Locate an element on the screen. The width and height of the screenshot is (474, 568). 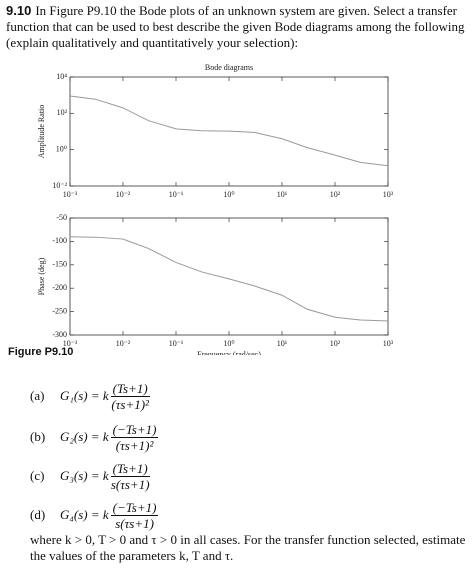
chart-title: Bode diagrams is located at coordinates (229, 67).